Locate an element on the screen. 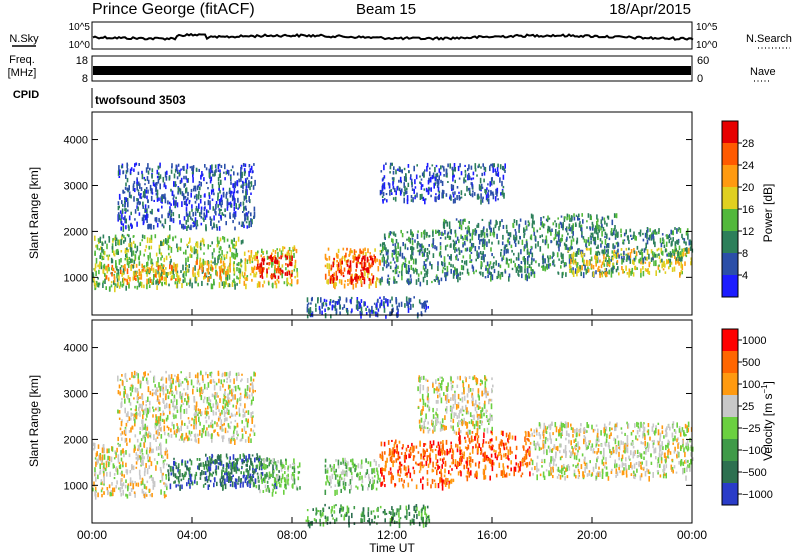 Image resolution: width=800 pixels, height=554 pixels. colorbar-tick-label: 16 is located at coordinates (748, 210).